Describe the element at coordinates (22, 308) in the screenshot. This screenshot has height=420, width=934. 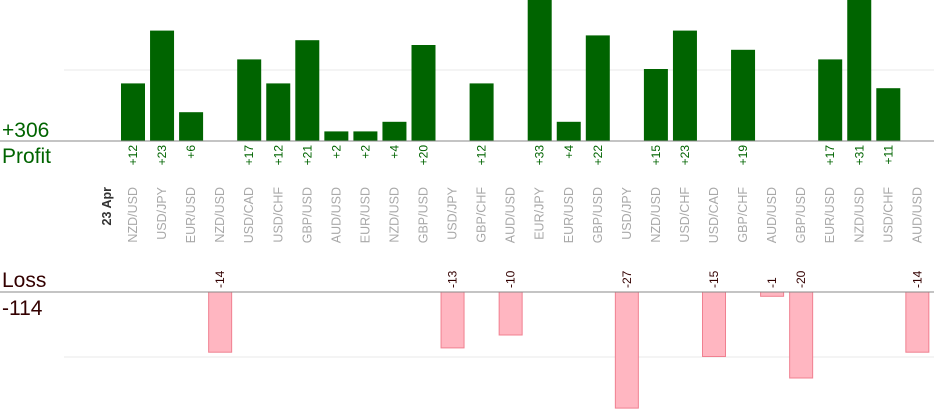
I see `loss-total: -114` at that location.